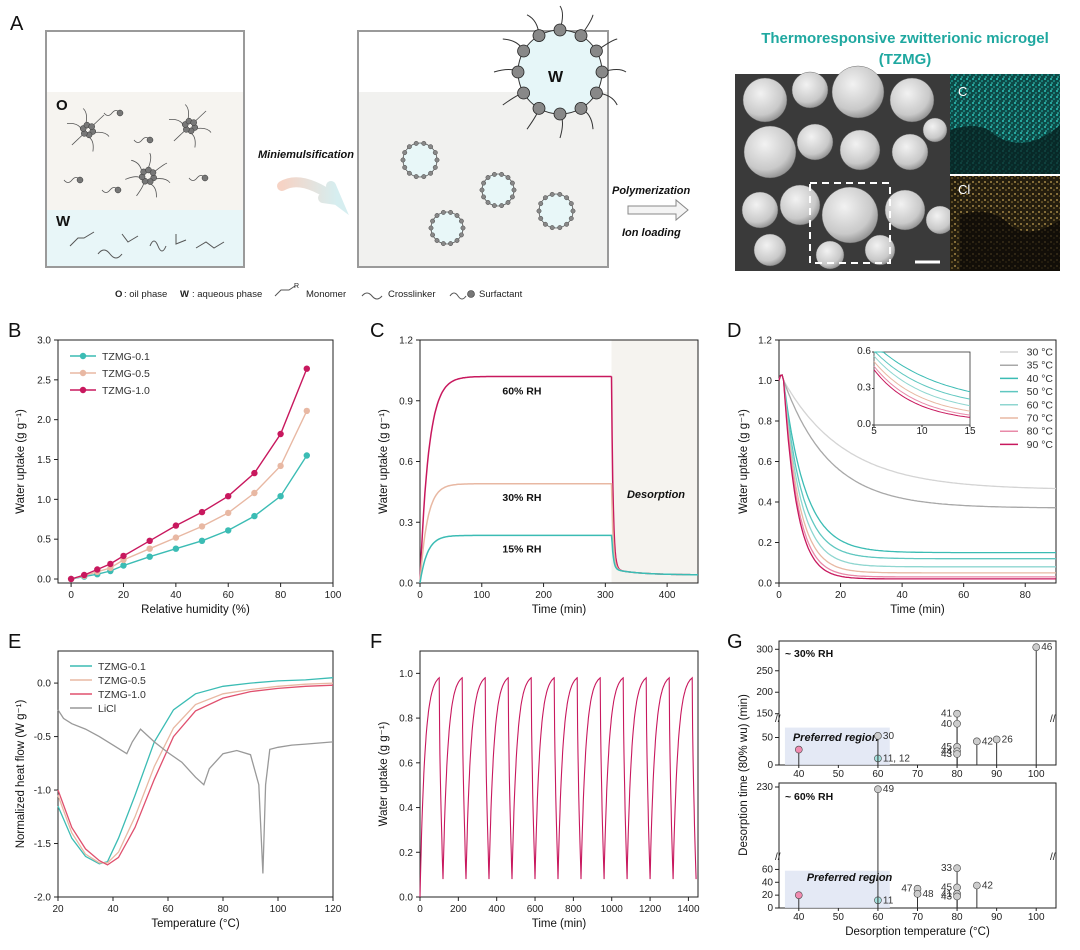  What do you see at coordinates (195, 461) in the screenshot?
I see `plot-frame` at bounding box center [195, 461].